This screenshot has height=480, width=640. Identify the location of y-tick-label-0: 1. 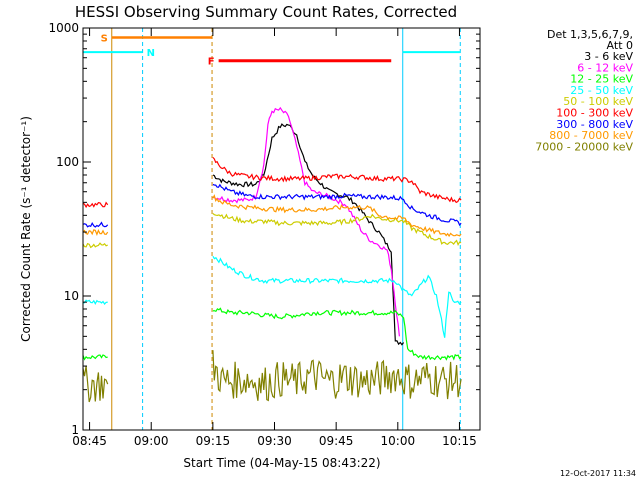
(75, 430).